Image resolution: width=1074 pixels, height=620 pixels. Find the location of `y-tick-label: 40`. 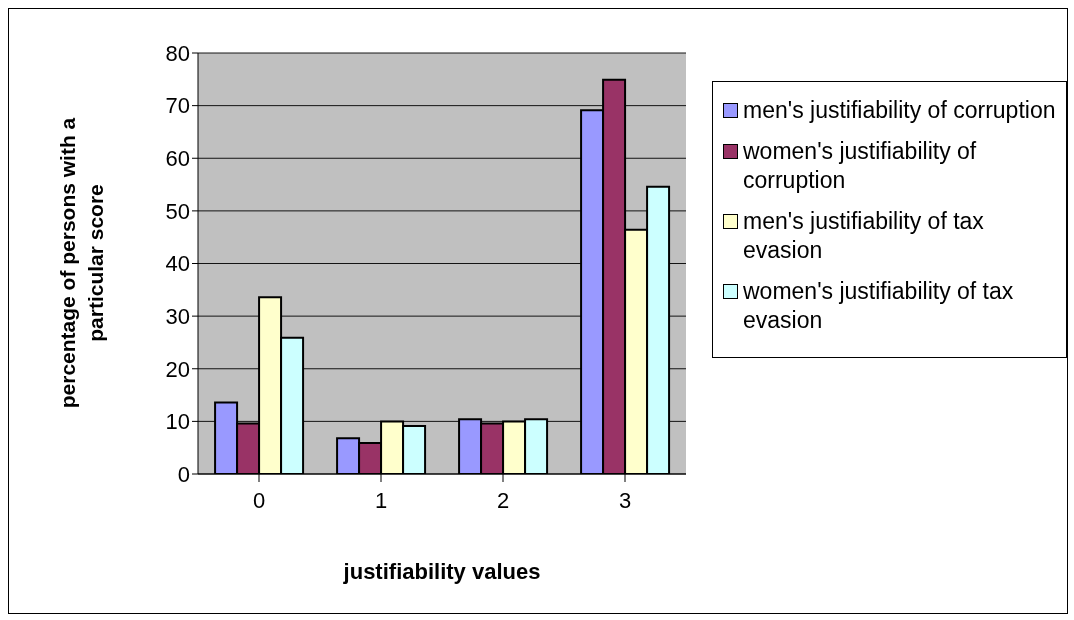

y-tick-label: 40 is located at coordinates (177, 264).